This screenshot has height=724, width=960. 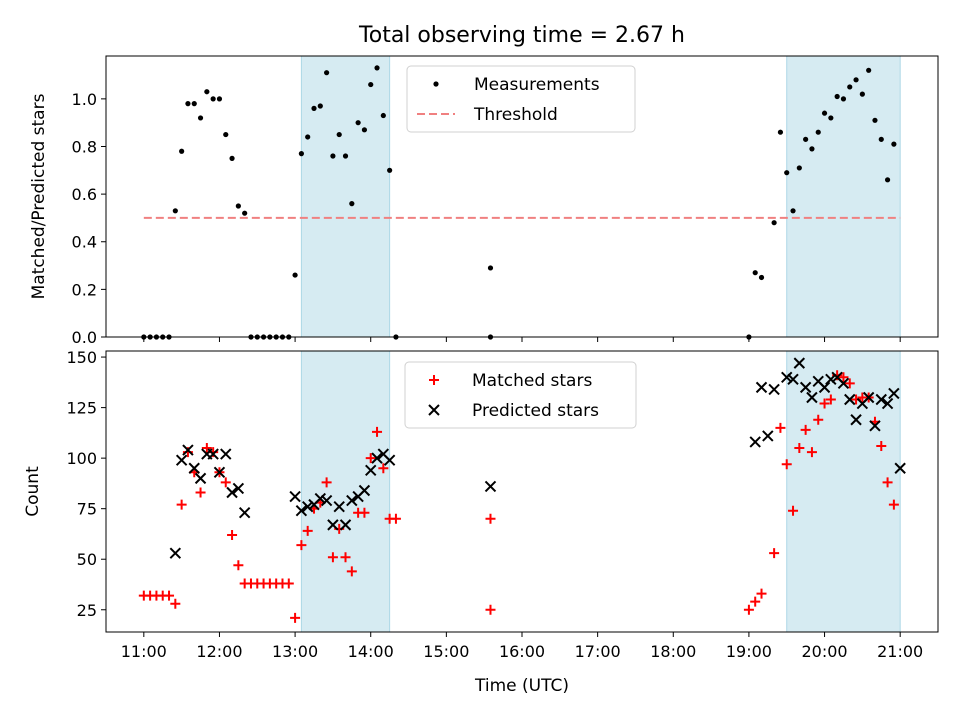 I want to click on legend: Matched stars Predicted stars, so click(x=520, y=395).